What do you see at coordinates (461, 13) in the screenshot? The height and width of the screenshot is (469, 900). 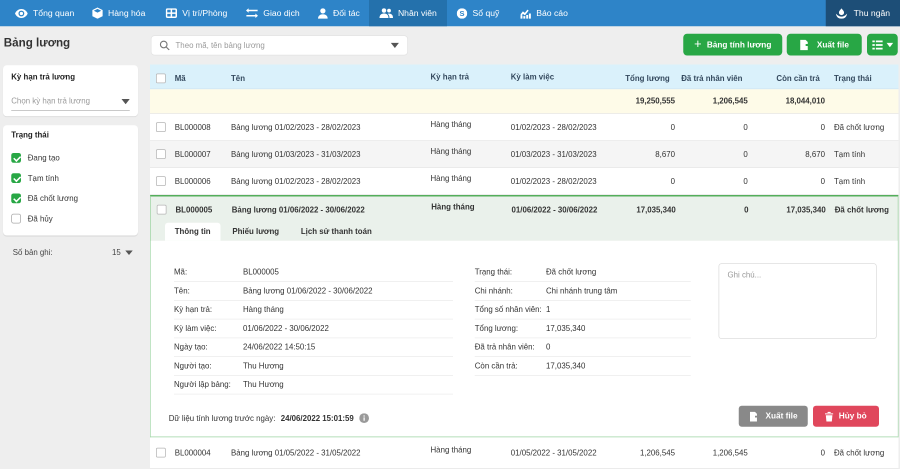 I see `svg-text: S` at bounding box center [461, 13].